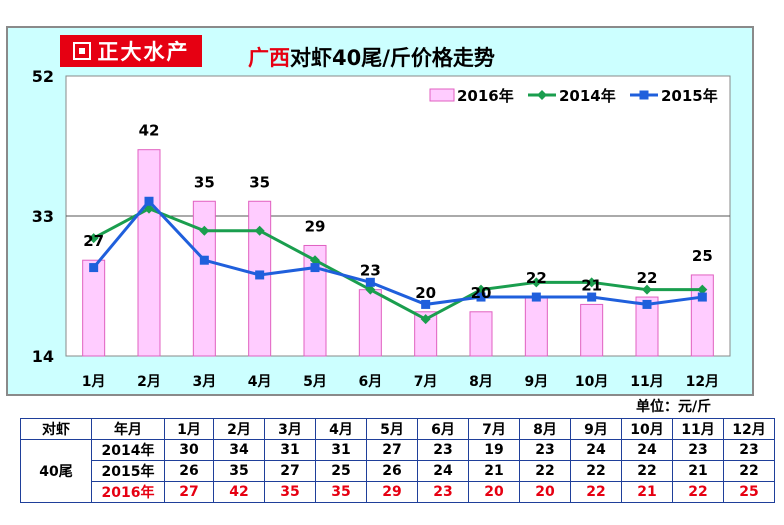  Describe the element at coordinates (341, 429) in the screenshot. I see `table-month-header: 4月` at that location.